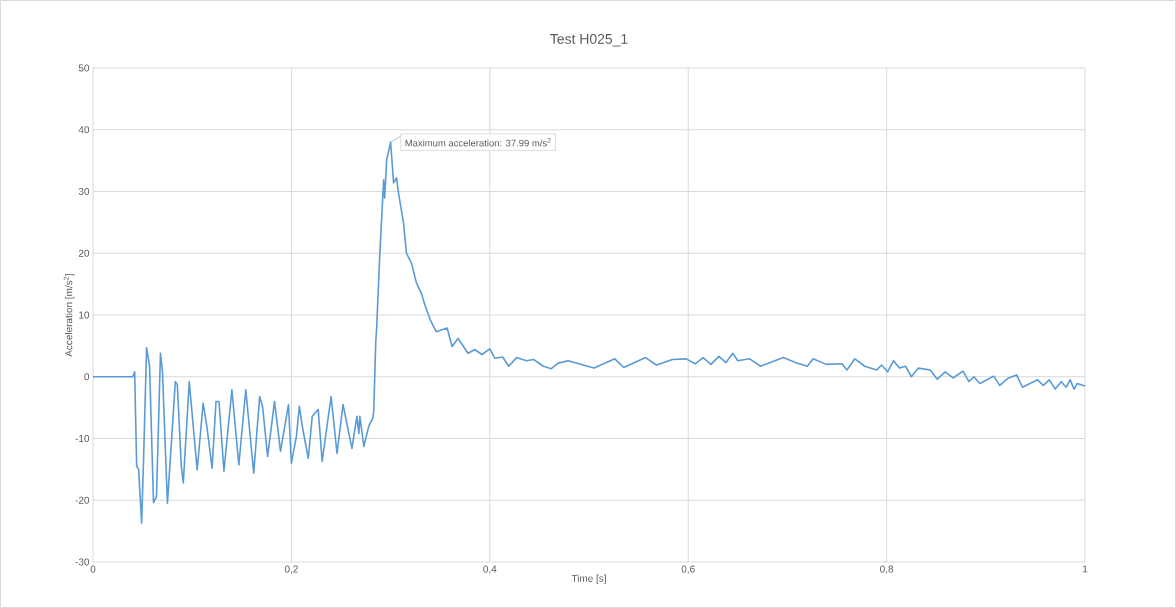 This screenshot has height=608, width=1176. What do you see at coordinates (84, 68) in the screenshot?
I see `y-tick-label: 50` at bounding box center [84, 68].